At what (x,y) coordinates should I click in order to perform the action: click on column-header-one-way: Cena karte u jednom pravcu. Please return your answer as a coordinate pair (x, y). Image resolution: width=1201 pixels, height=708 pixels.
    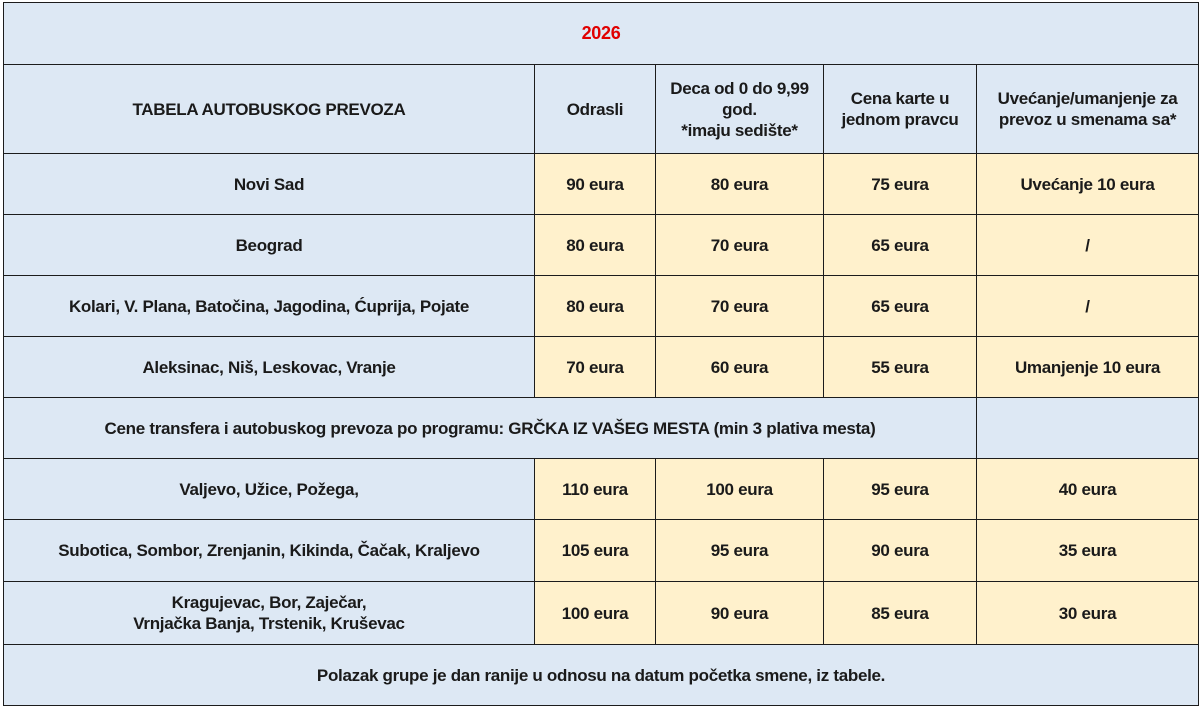
    Looking at the image, I should click on (900, 109).